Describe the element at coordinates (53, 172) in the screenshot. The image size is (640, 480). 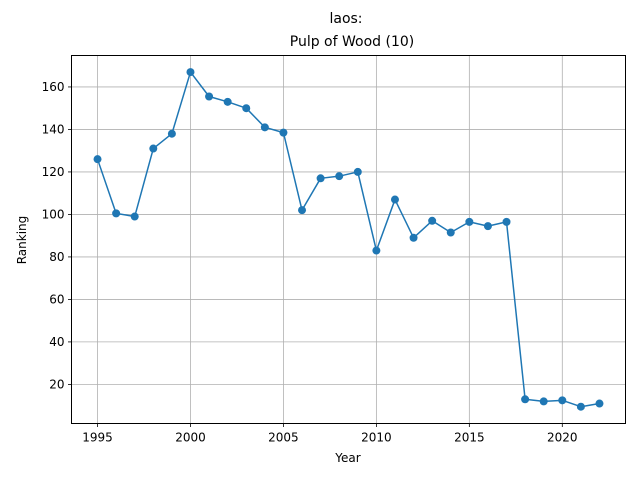
I see `y-tick-label: 120` at that location.